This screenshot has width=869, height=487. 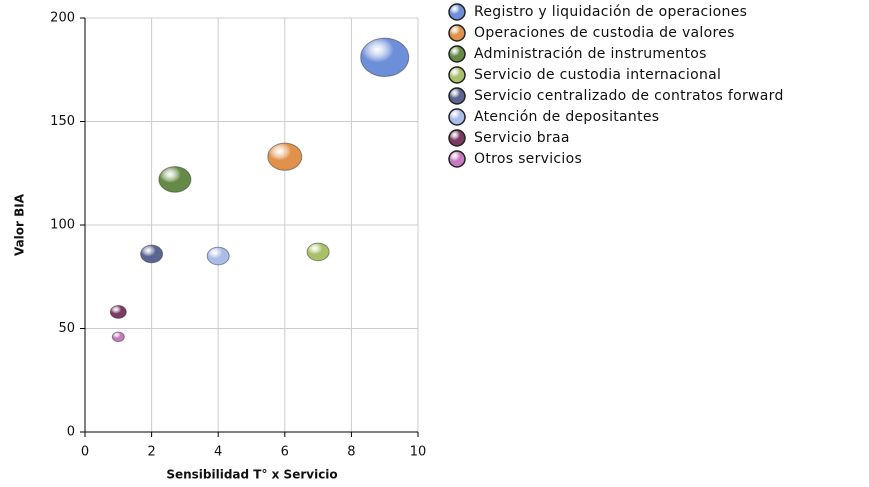 What do you see at coordinates (66, 328) in the screenshot?
I see `y-tick-label: 50` at bounding box center [66, 328].